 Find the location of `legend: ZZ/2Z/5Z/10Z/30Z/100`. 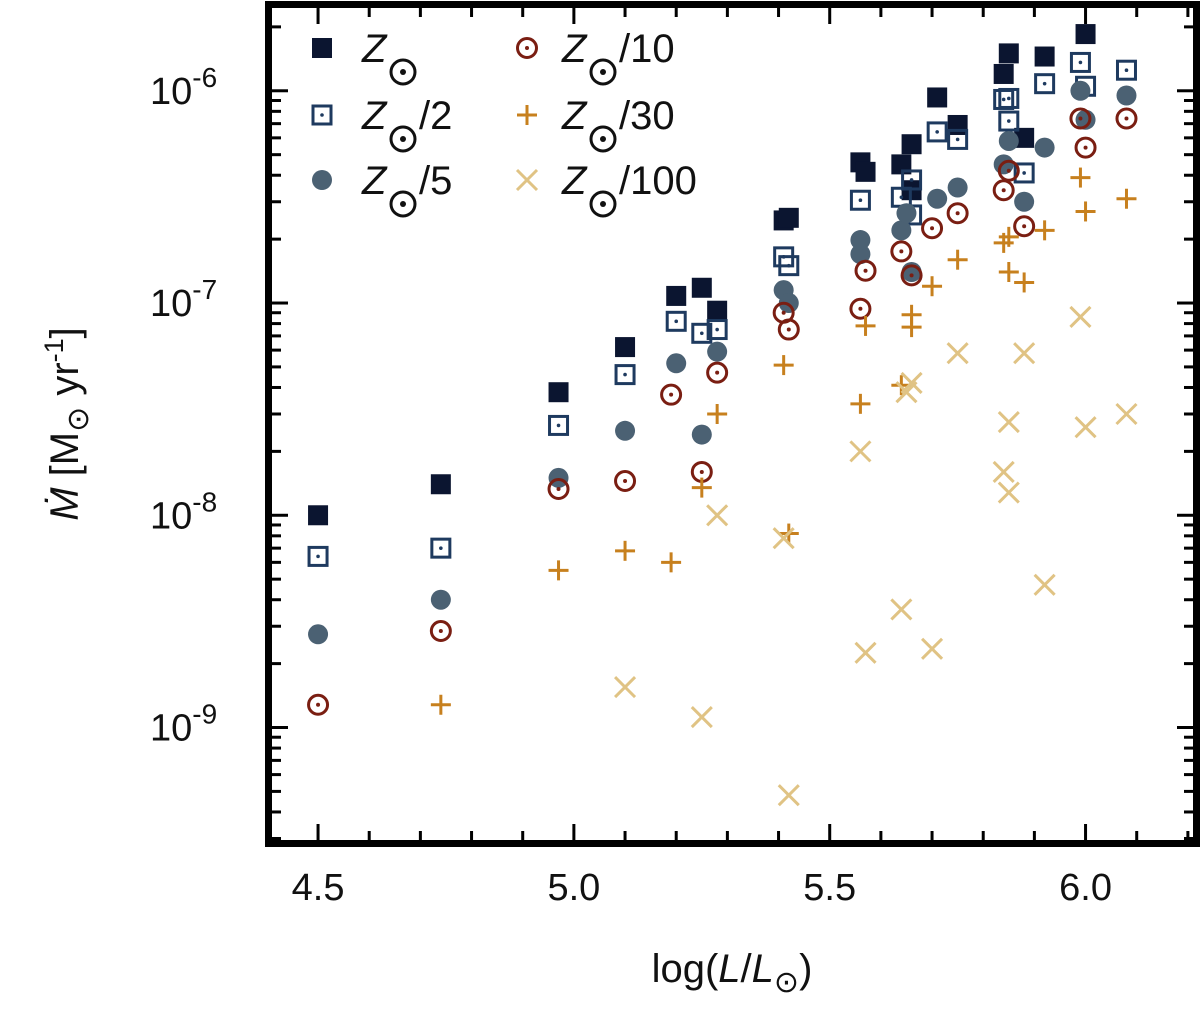

legend: ZZ/2Z/5Z/10Z/30Z/100 is located at coordinates (504, 122).